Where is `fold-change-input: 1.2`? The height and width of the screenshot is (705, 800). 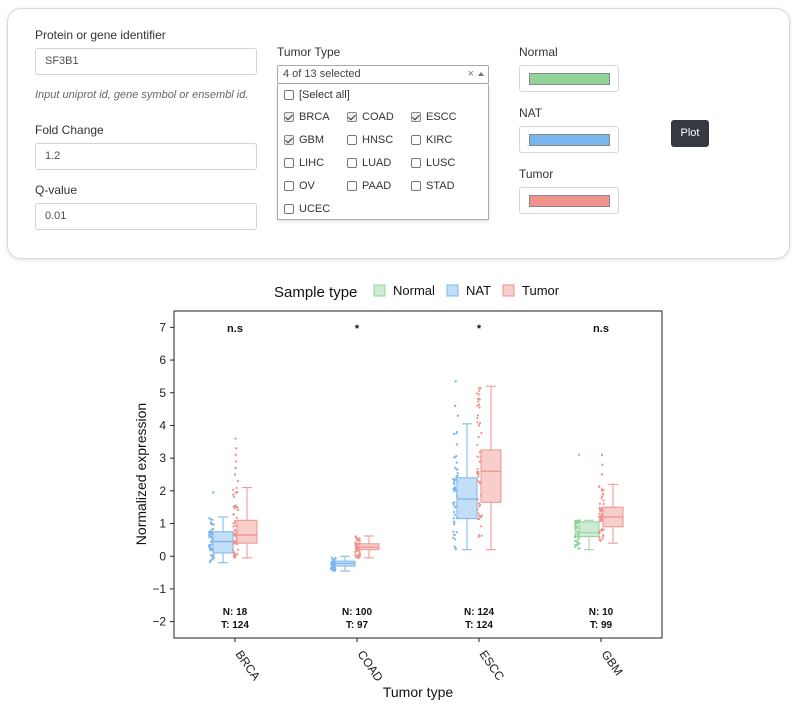
fold-change-input: 1.2 is located at coordinates (146, 156).